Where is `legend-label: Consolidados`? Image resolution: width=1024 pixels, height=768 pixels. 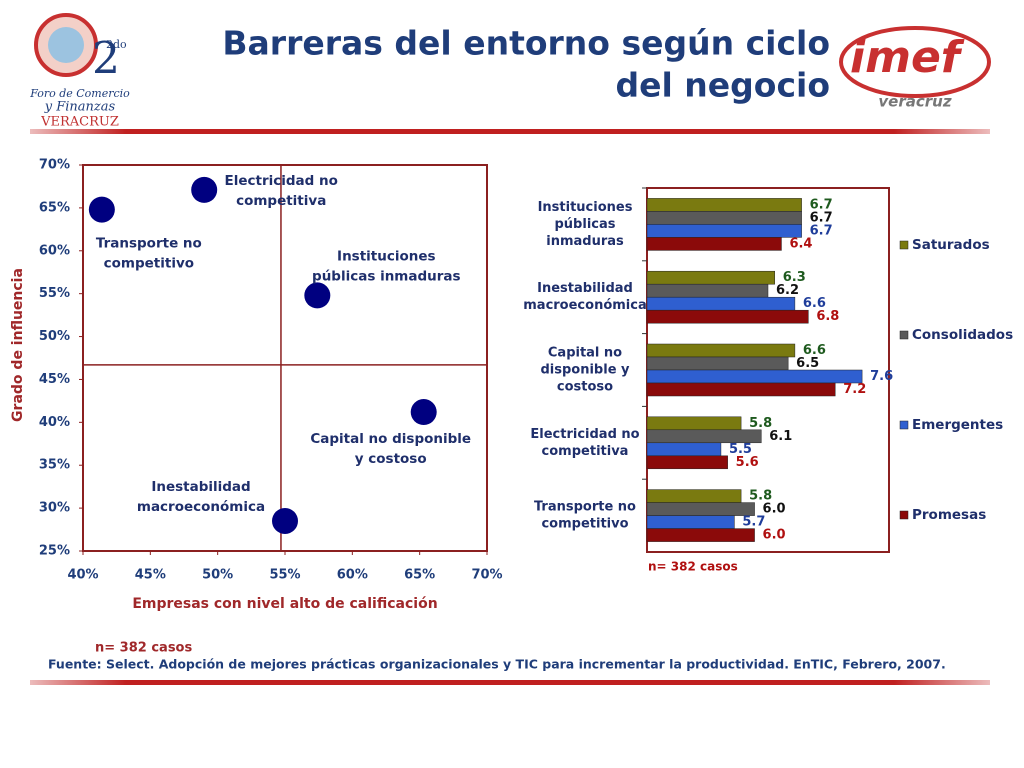 legend-label: Consolidados is located at coordinates (962, 335).